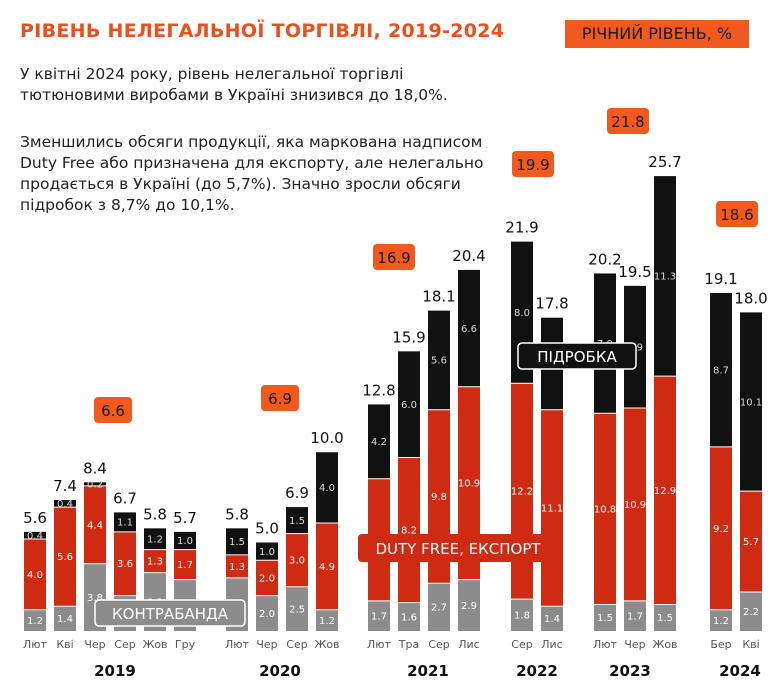 The image size is (780, 685). Describe the element at coordinates (65, 486) in the screenshot. I see `bar-total-label: 7.4` at that location.